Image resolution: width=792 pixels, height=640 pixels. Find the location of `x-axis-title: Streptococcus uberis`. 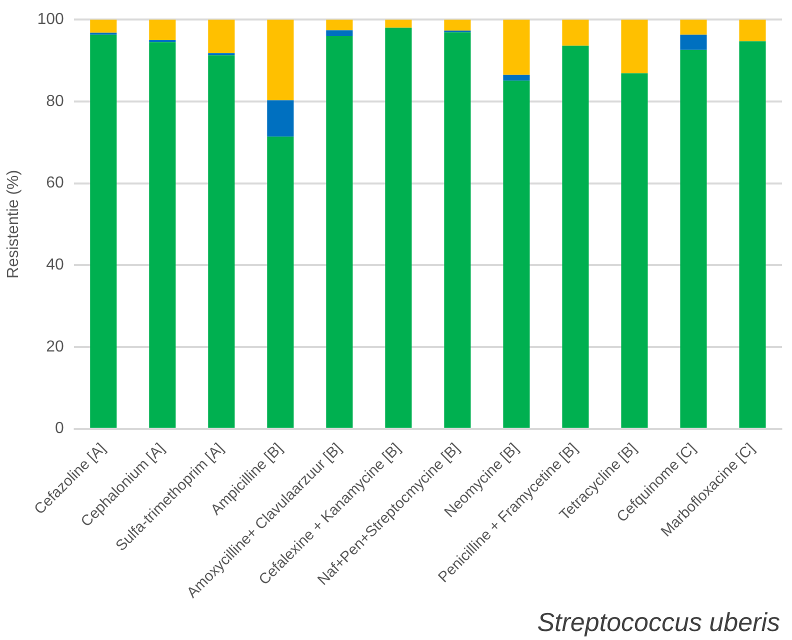

x-axis-title: Streptococcus uberis is located at coordinates (658, 622).